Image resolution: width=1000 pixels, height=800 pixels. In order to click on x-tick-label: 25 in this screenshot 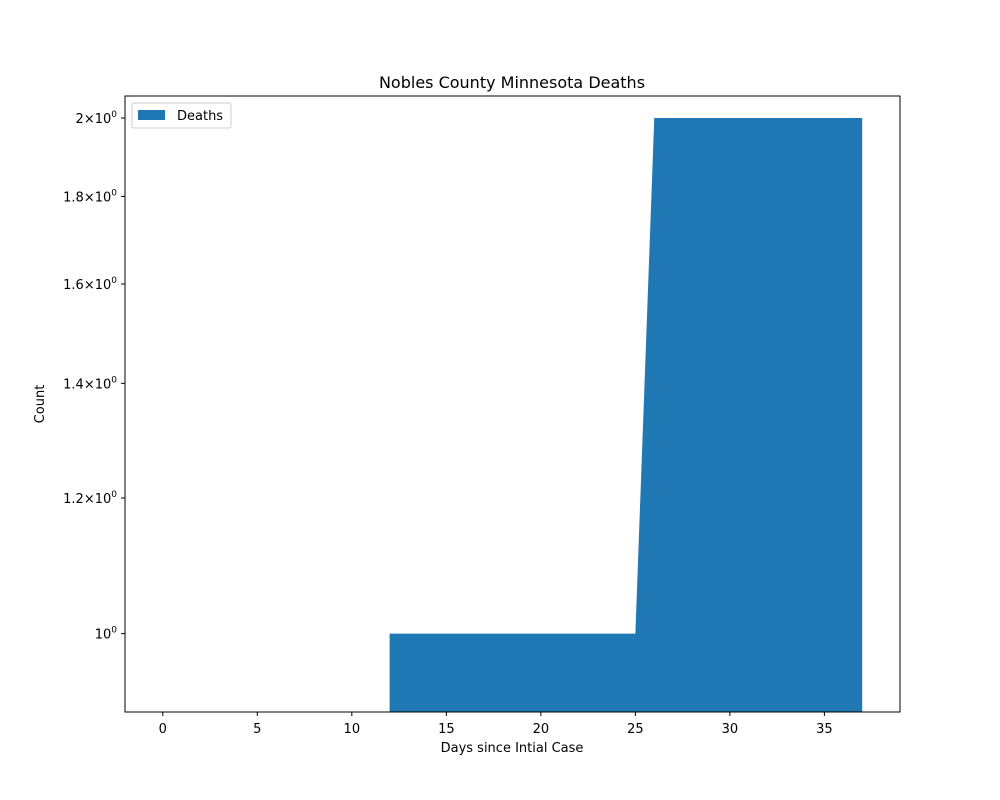, I will do `click(635, 729)`.